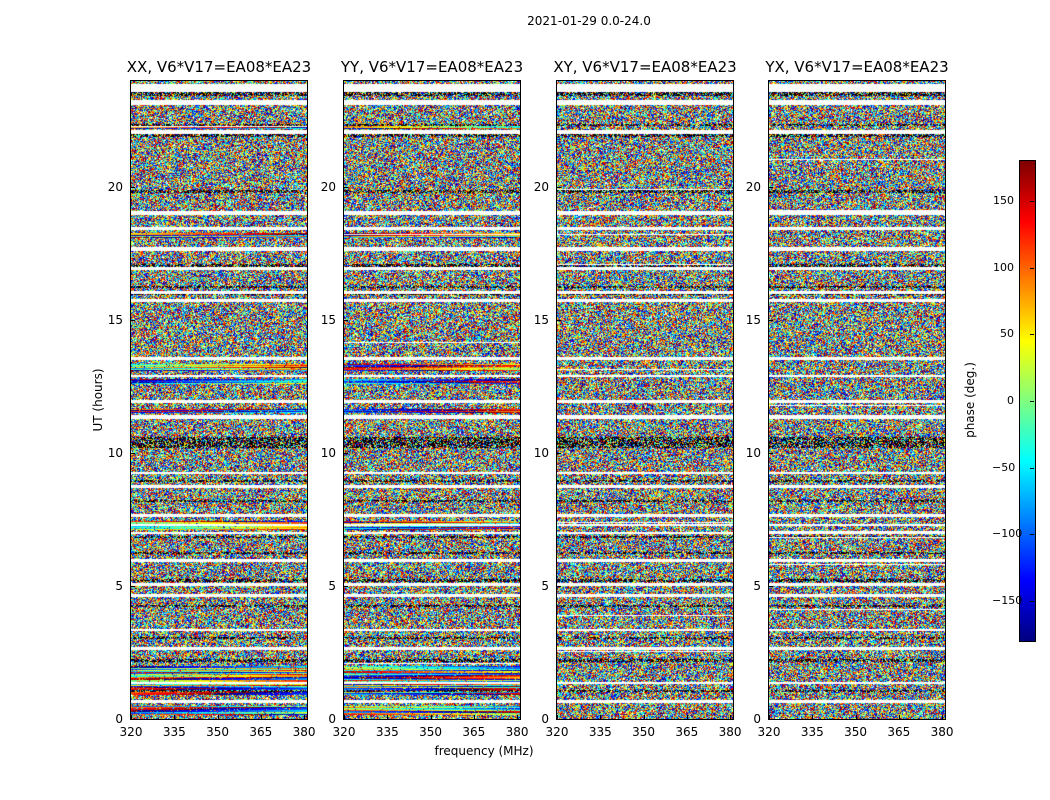  I want to click on panel-yx: YX, V6*V17=EA08*EA23, so click(857, 389).